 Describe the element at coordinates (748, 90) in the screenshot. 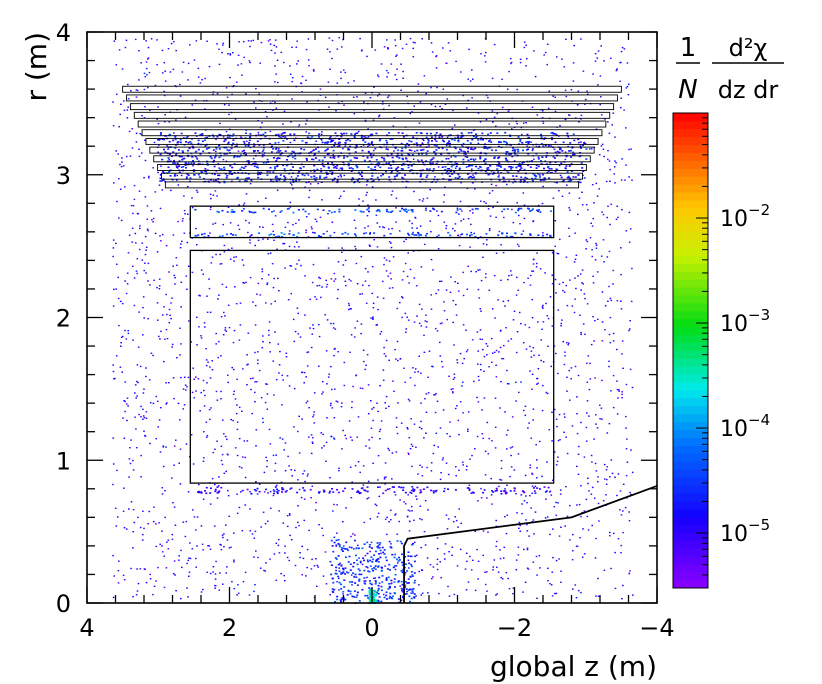

I see `colorbar-title-frac-denominator: dz dr` at that location.